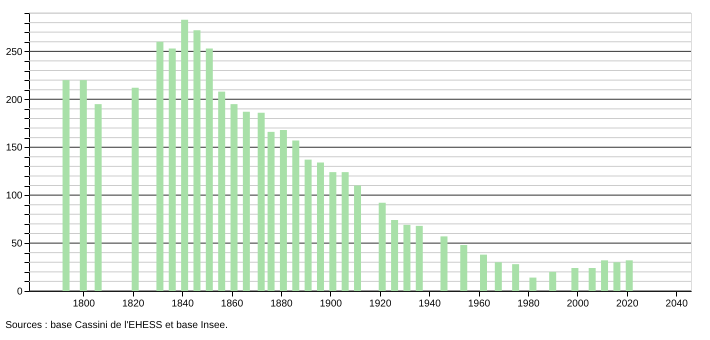  I want to click on x-tick-label: 1940, so click(430, 304).